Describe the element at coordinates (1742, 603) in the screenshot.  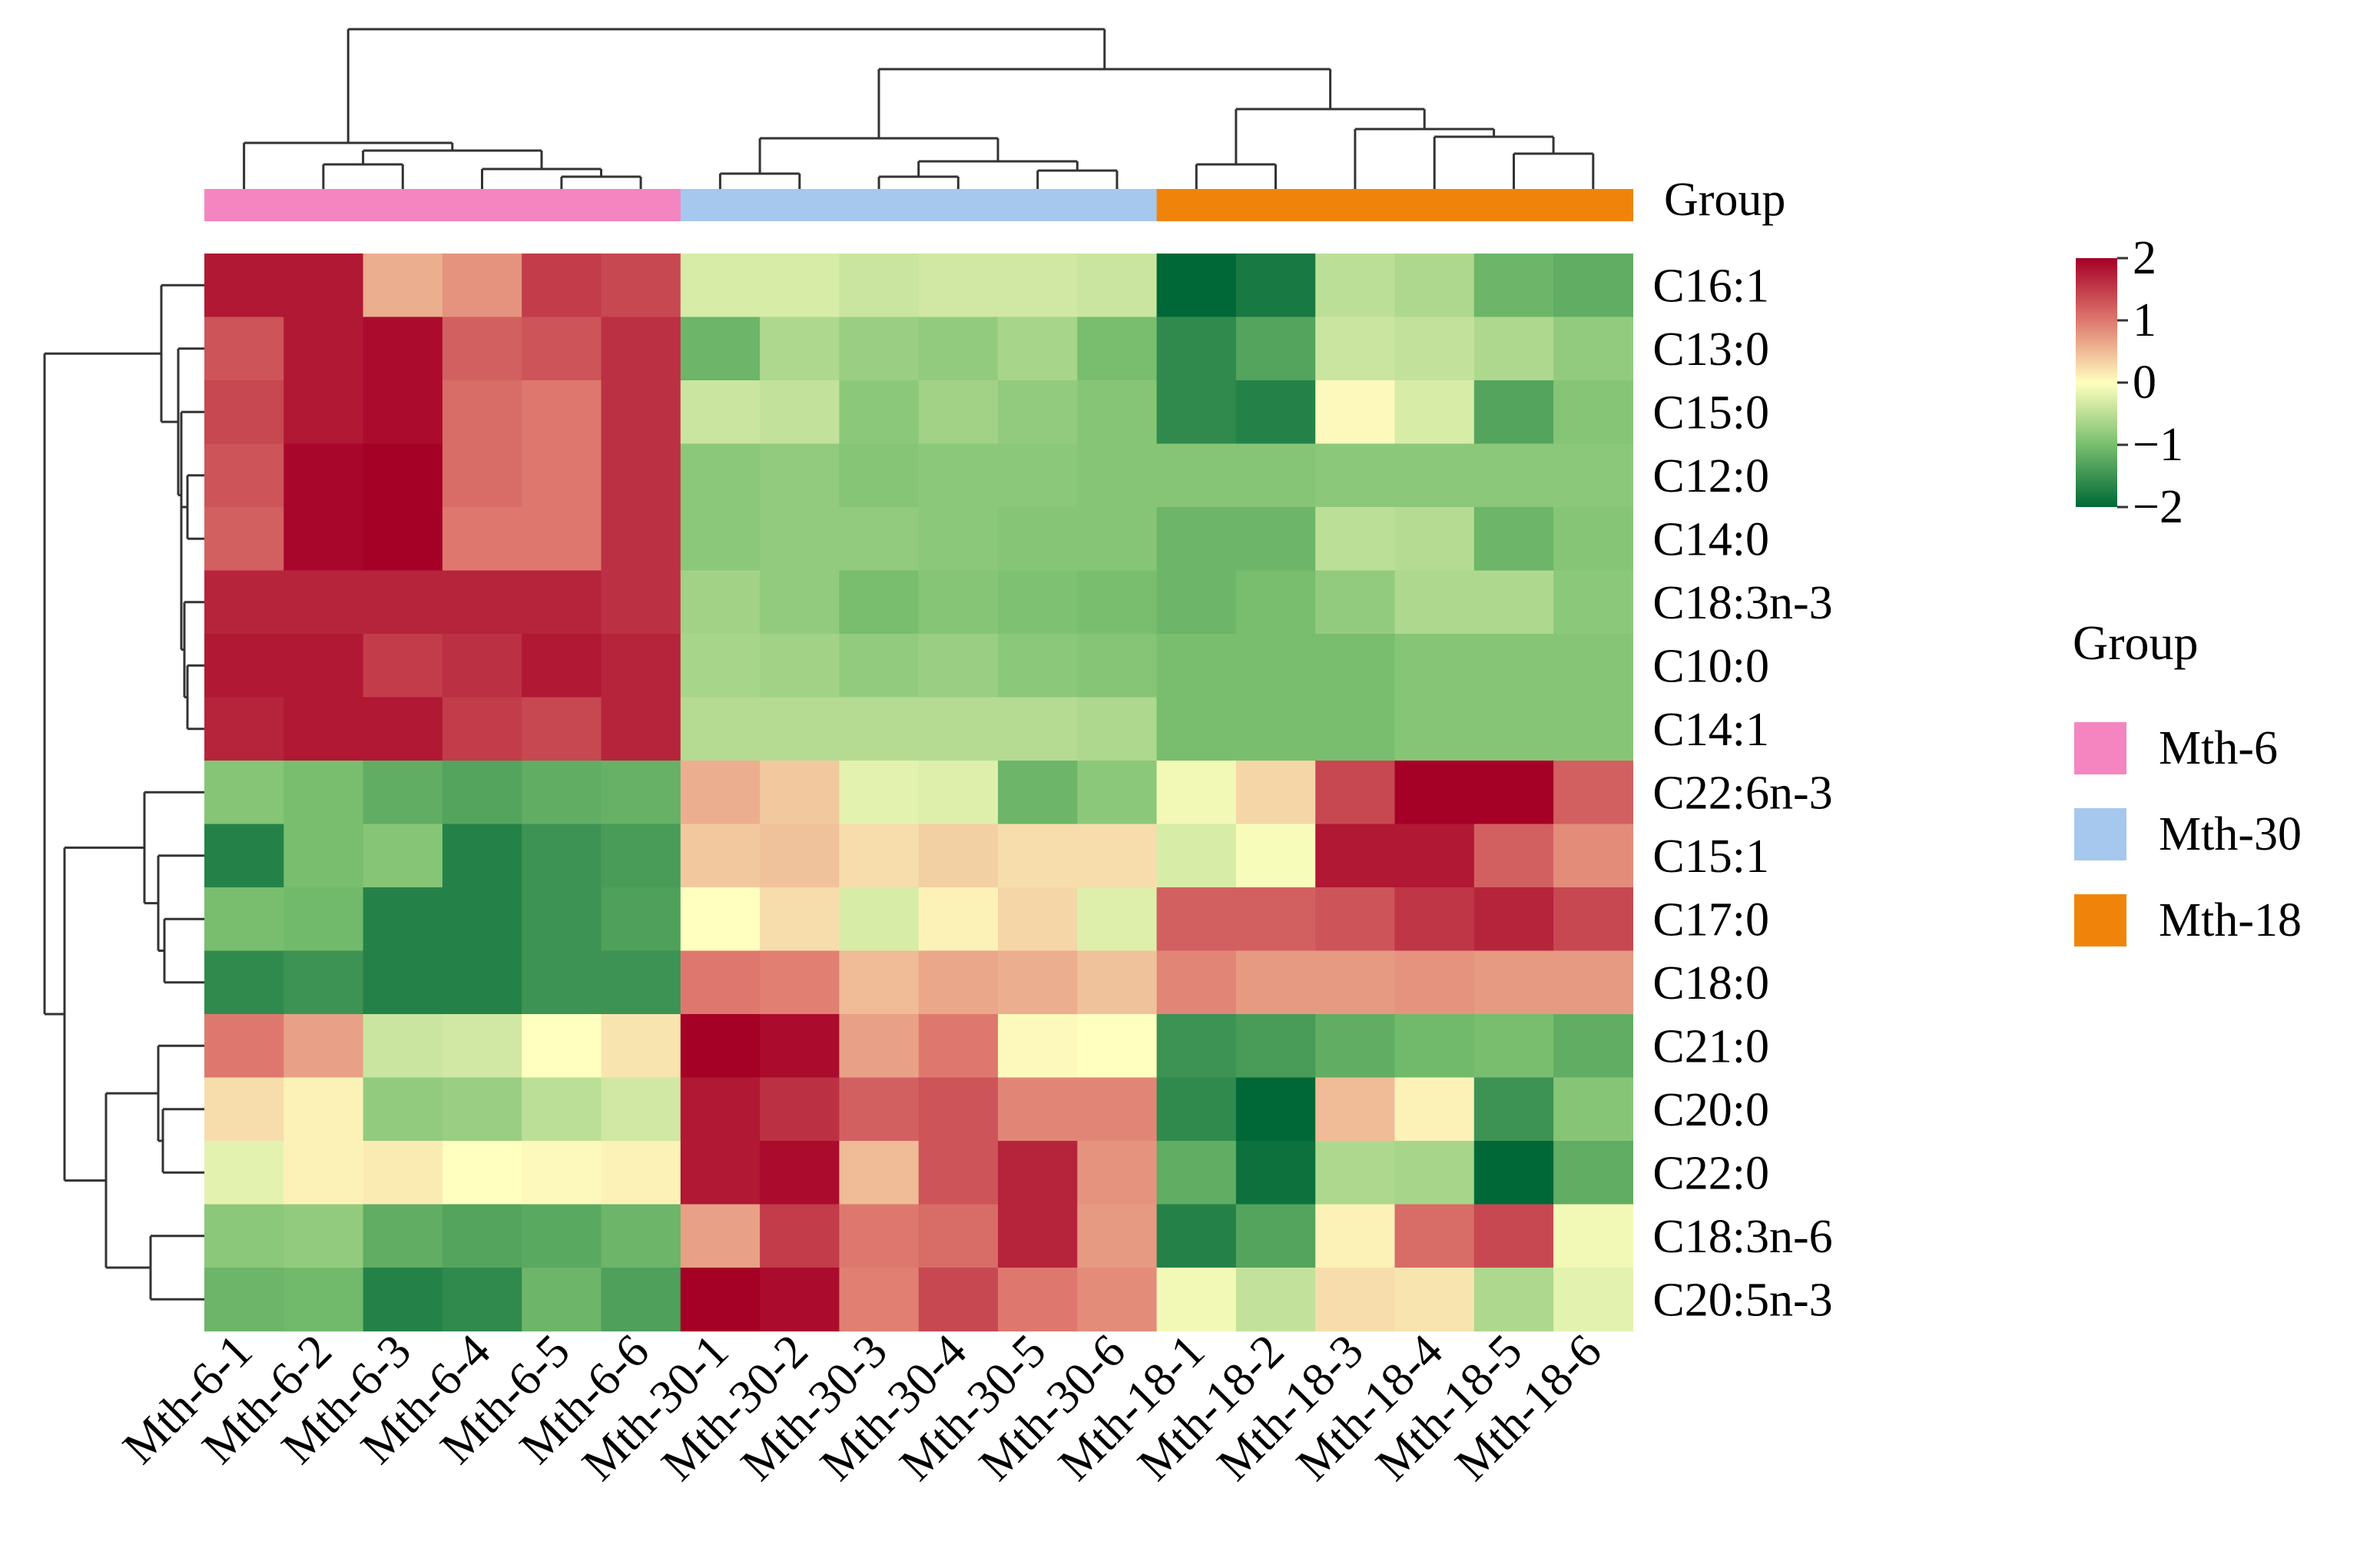
I see `row-label: C18:3n-3` at that location.